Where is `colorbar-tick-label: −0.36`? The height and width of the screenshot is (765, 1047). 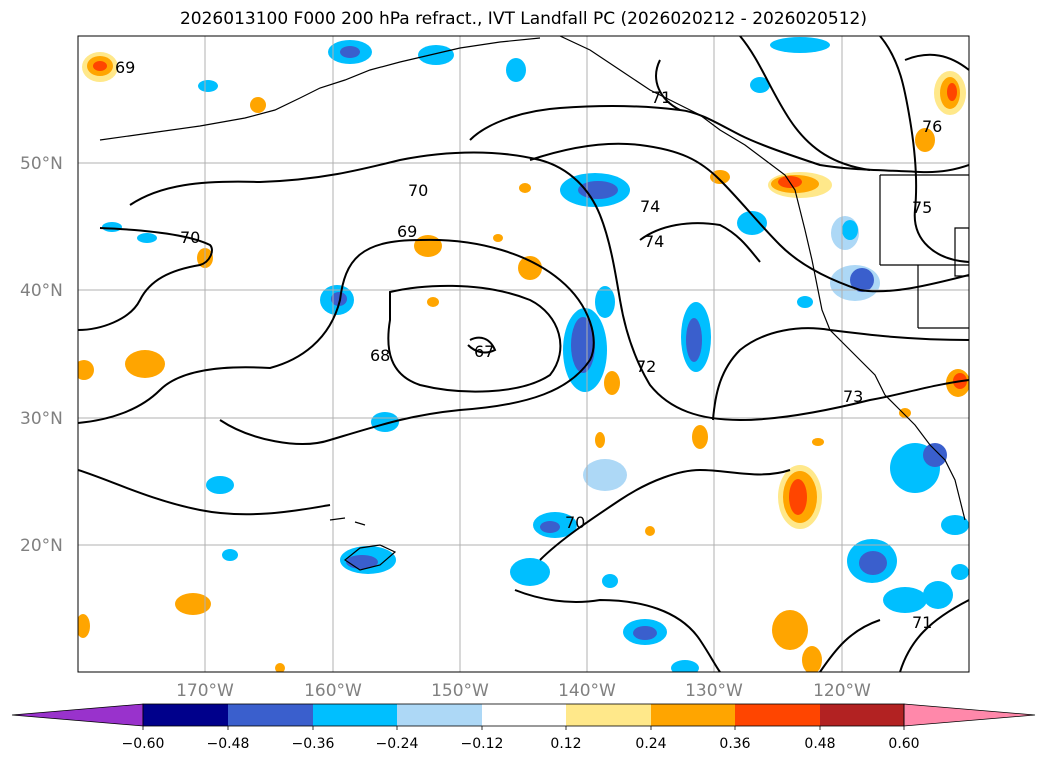
colorbar-tick-label: −0.36 is located at coordinates (313, 744).